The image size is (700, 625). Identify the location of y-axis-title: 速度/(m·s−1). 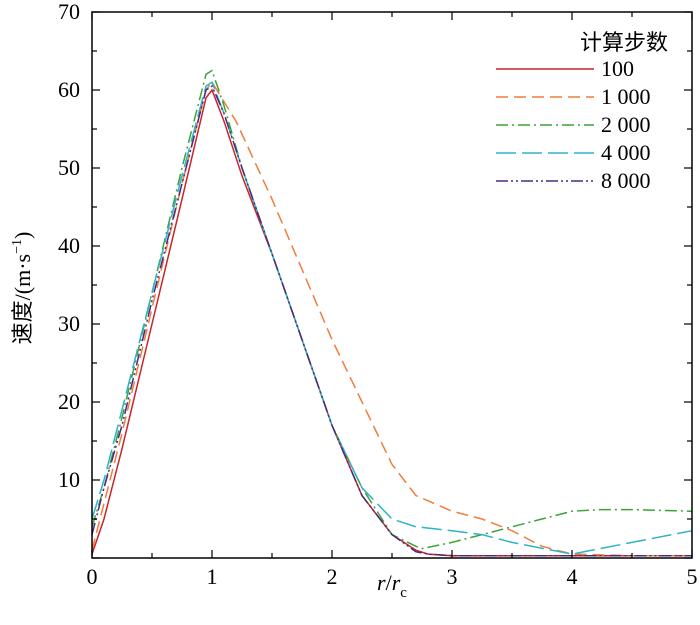
(22, 288).